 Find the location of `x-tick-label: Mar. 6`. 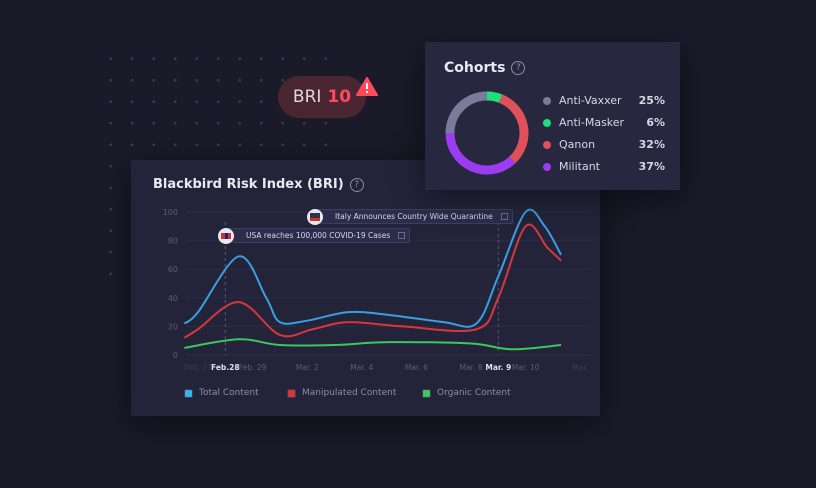

x-tick-label: Mar. 6 is located at coordinates (416, 367).